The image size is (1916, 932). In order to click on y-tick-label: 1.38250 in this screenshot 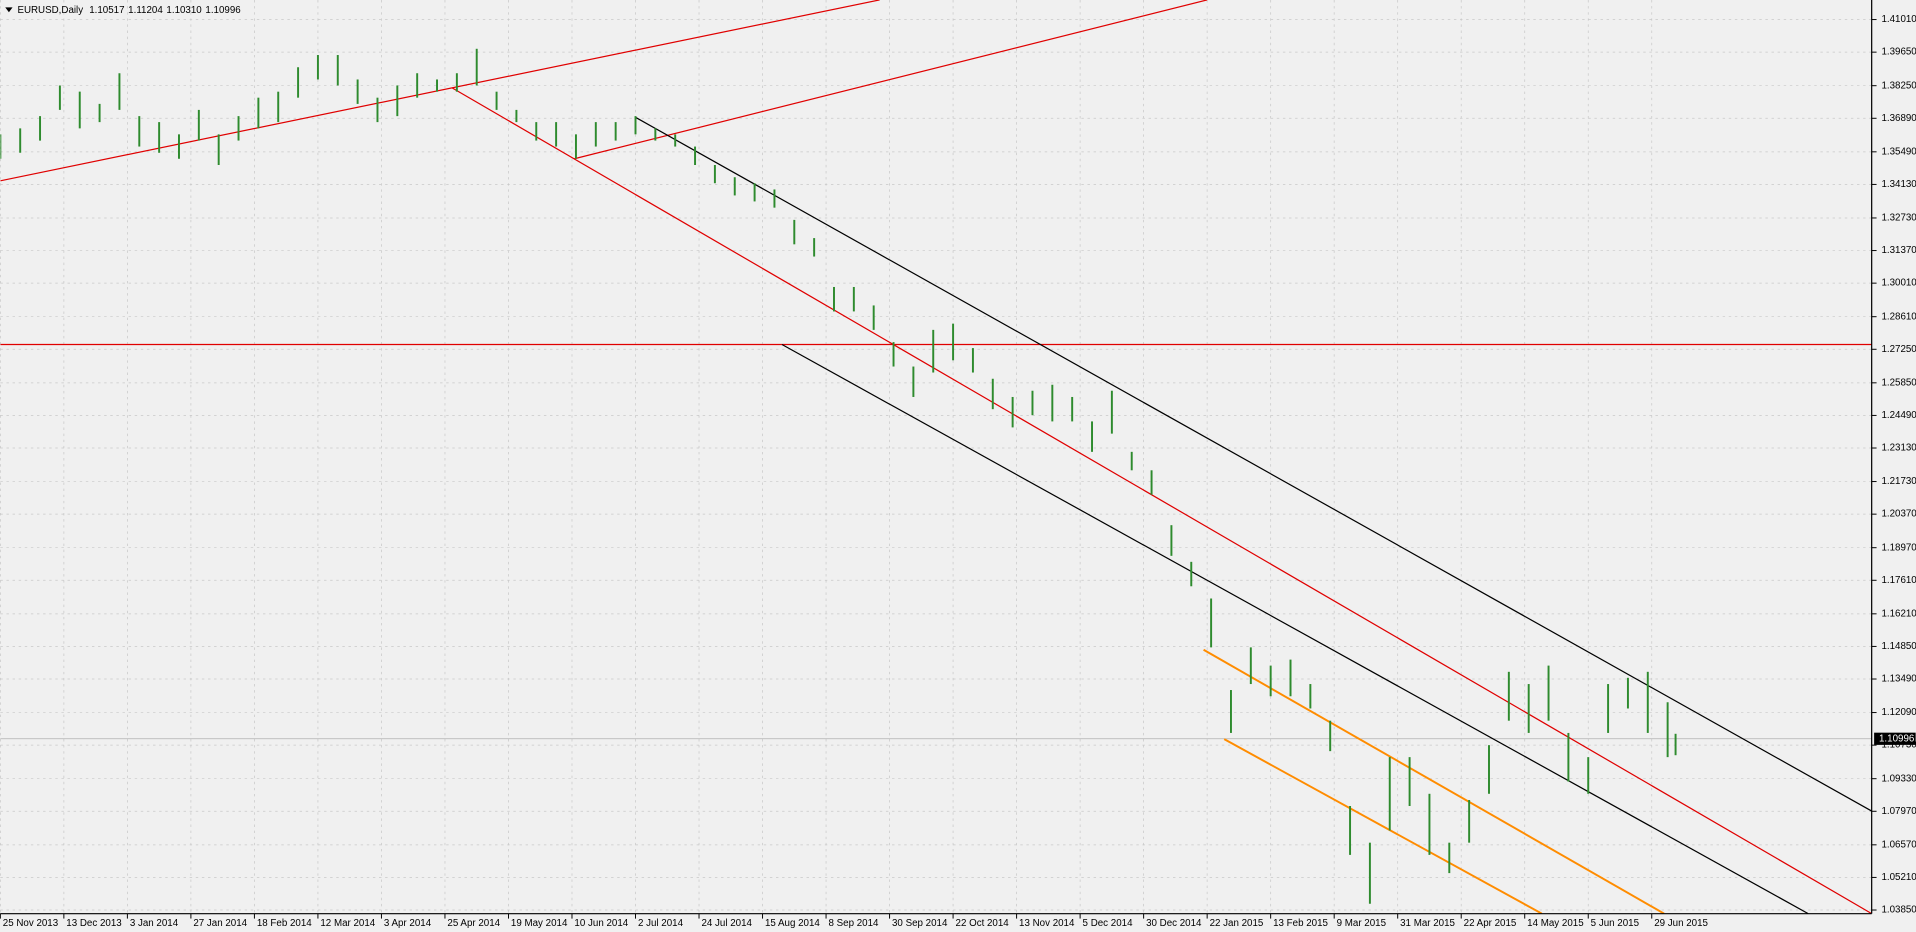, I will do `click(1898, 85)`.